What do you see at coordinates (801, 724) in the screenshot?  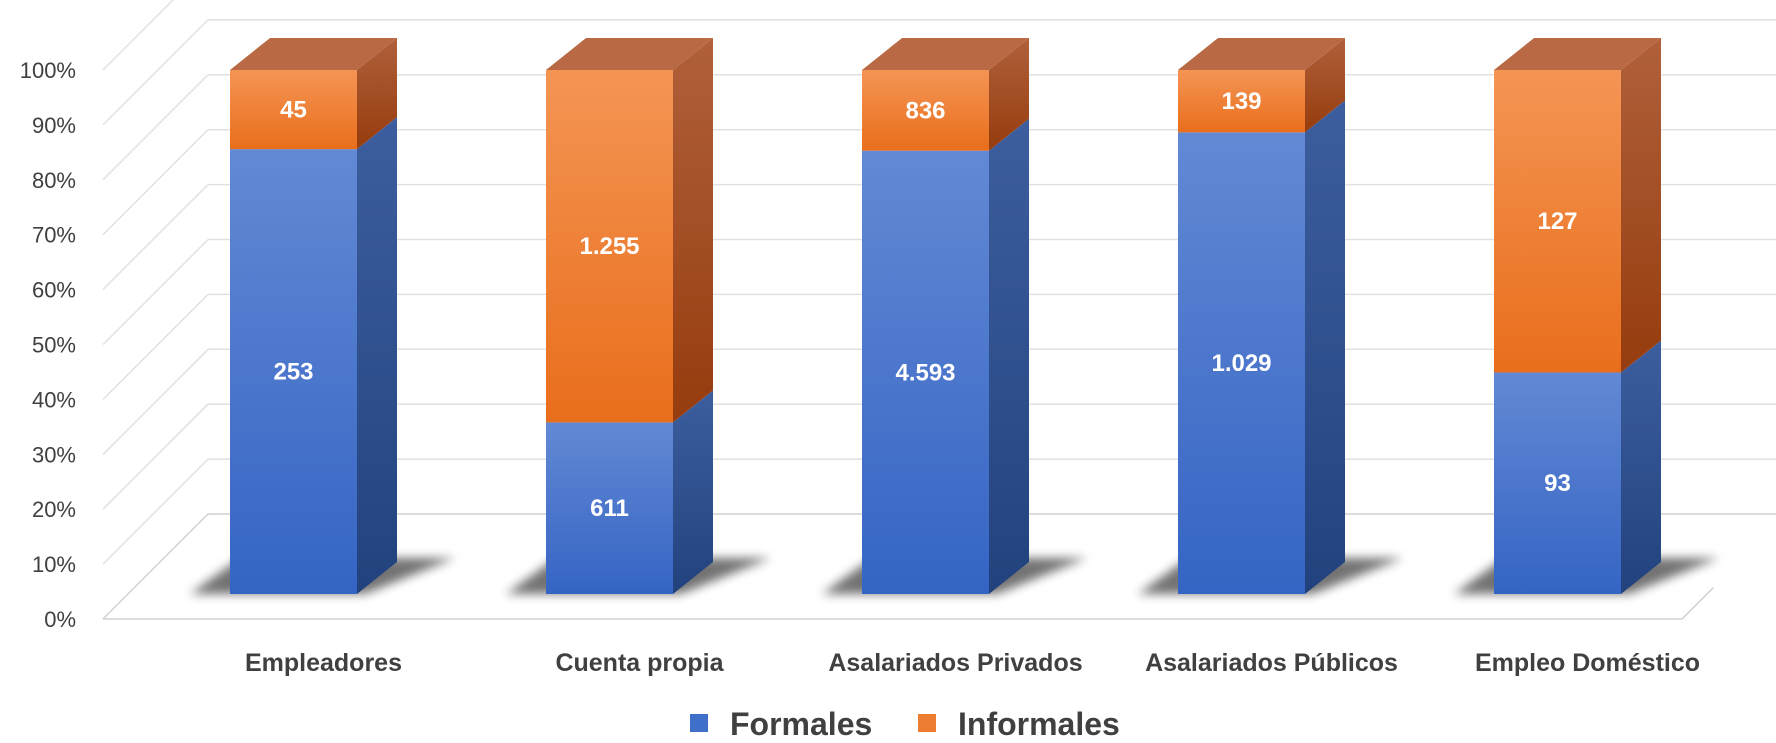 I see `legend-label: Formales` at bounding box center [801, 724].